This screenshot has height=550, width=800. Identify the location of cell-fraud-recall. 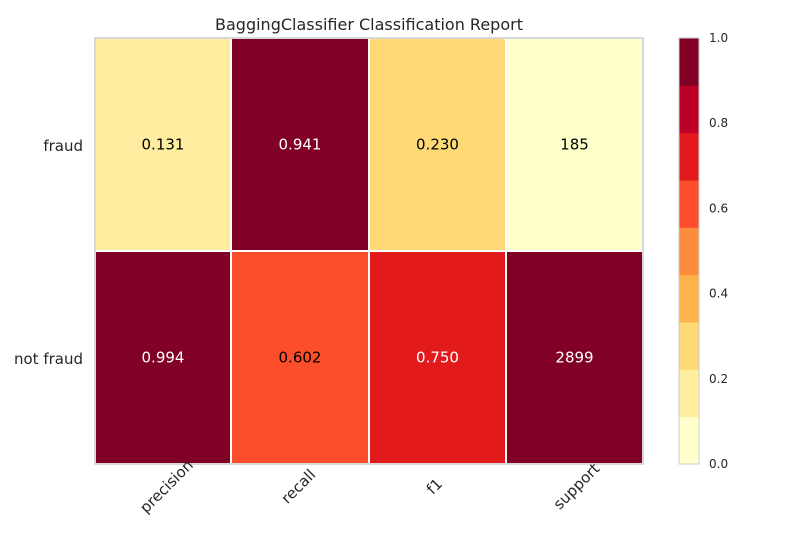
(300, 144).